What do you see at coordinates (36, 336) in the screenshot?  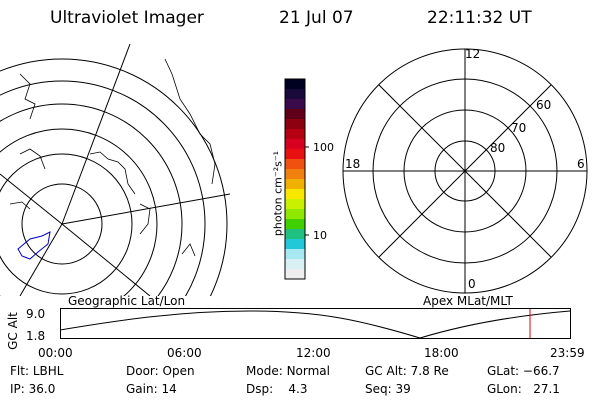 I see `altitude-tick-min: 1.8` at bounding box center [36, 336].